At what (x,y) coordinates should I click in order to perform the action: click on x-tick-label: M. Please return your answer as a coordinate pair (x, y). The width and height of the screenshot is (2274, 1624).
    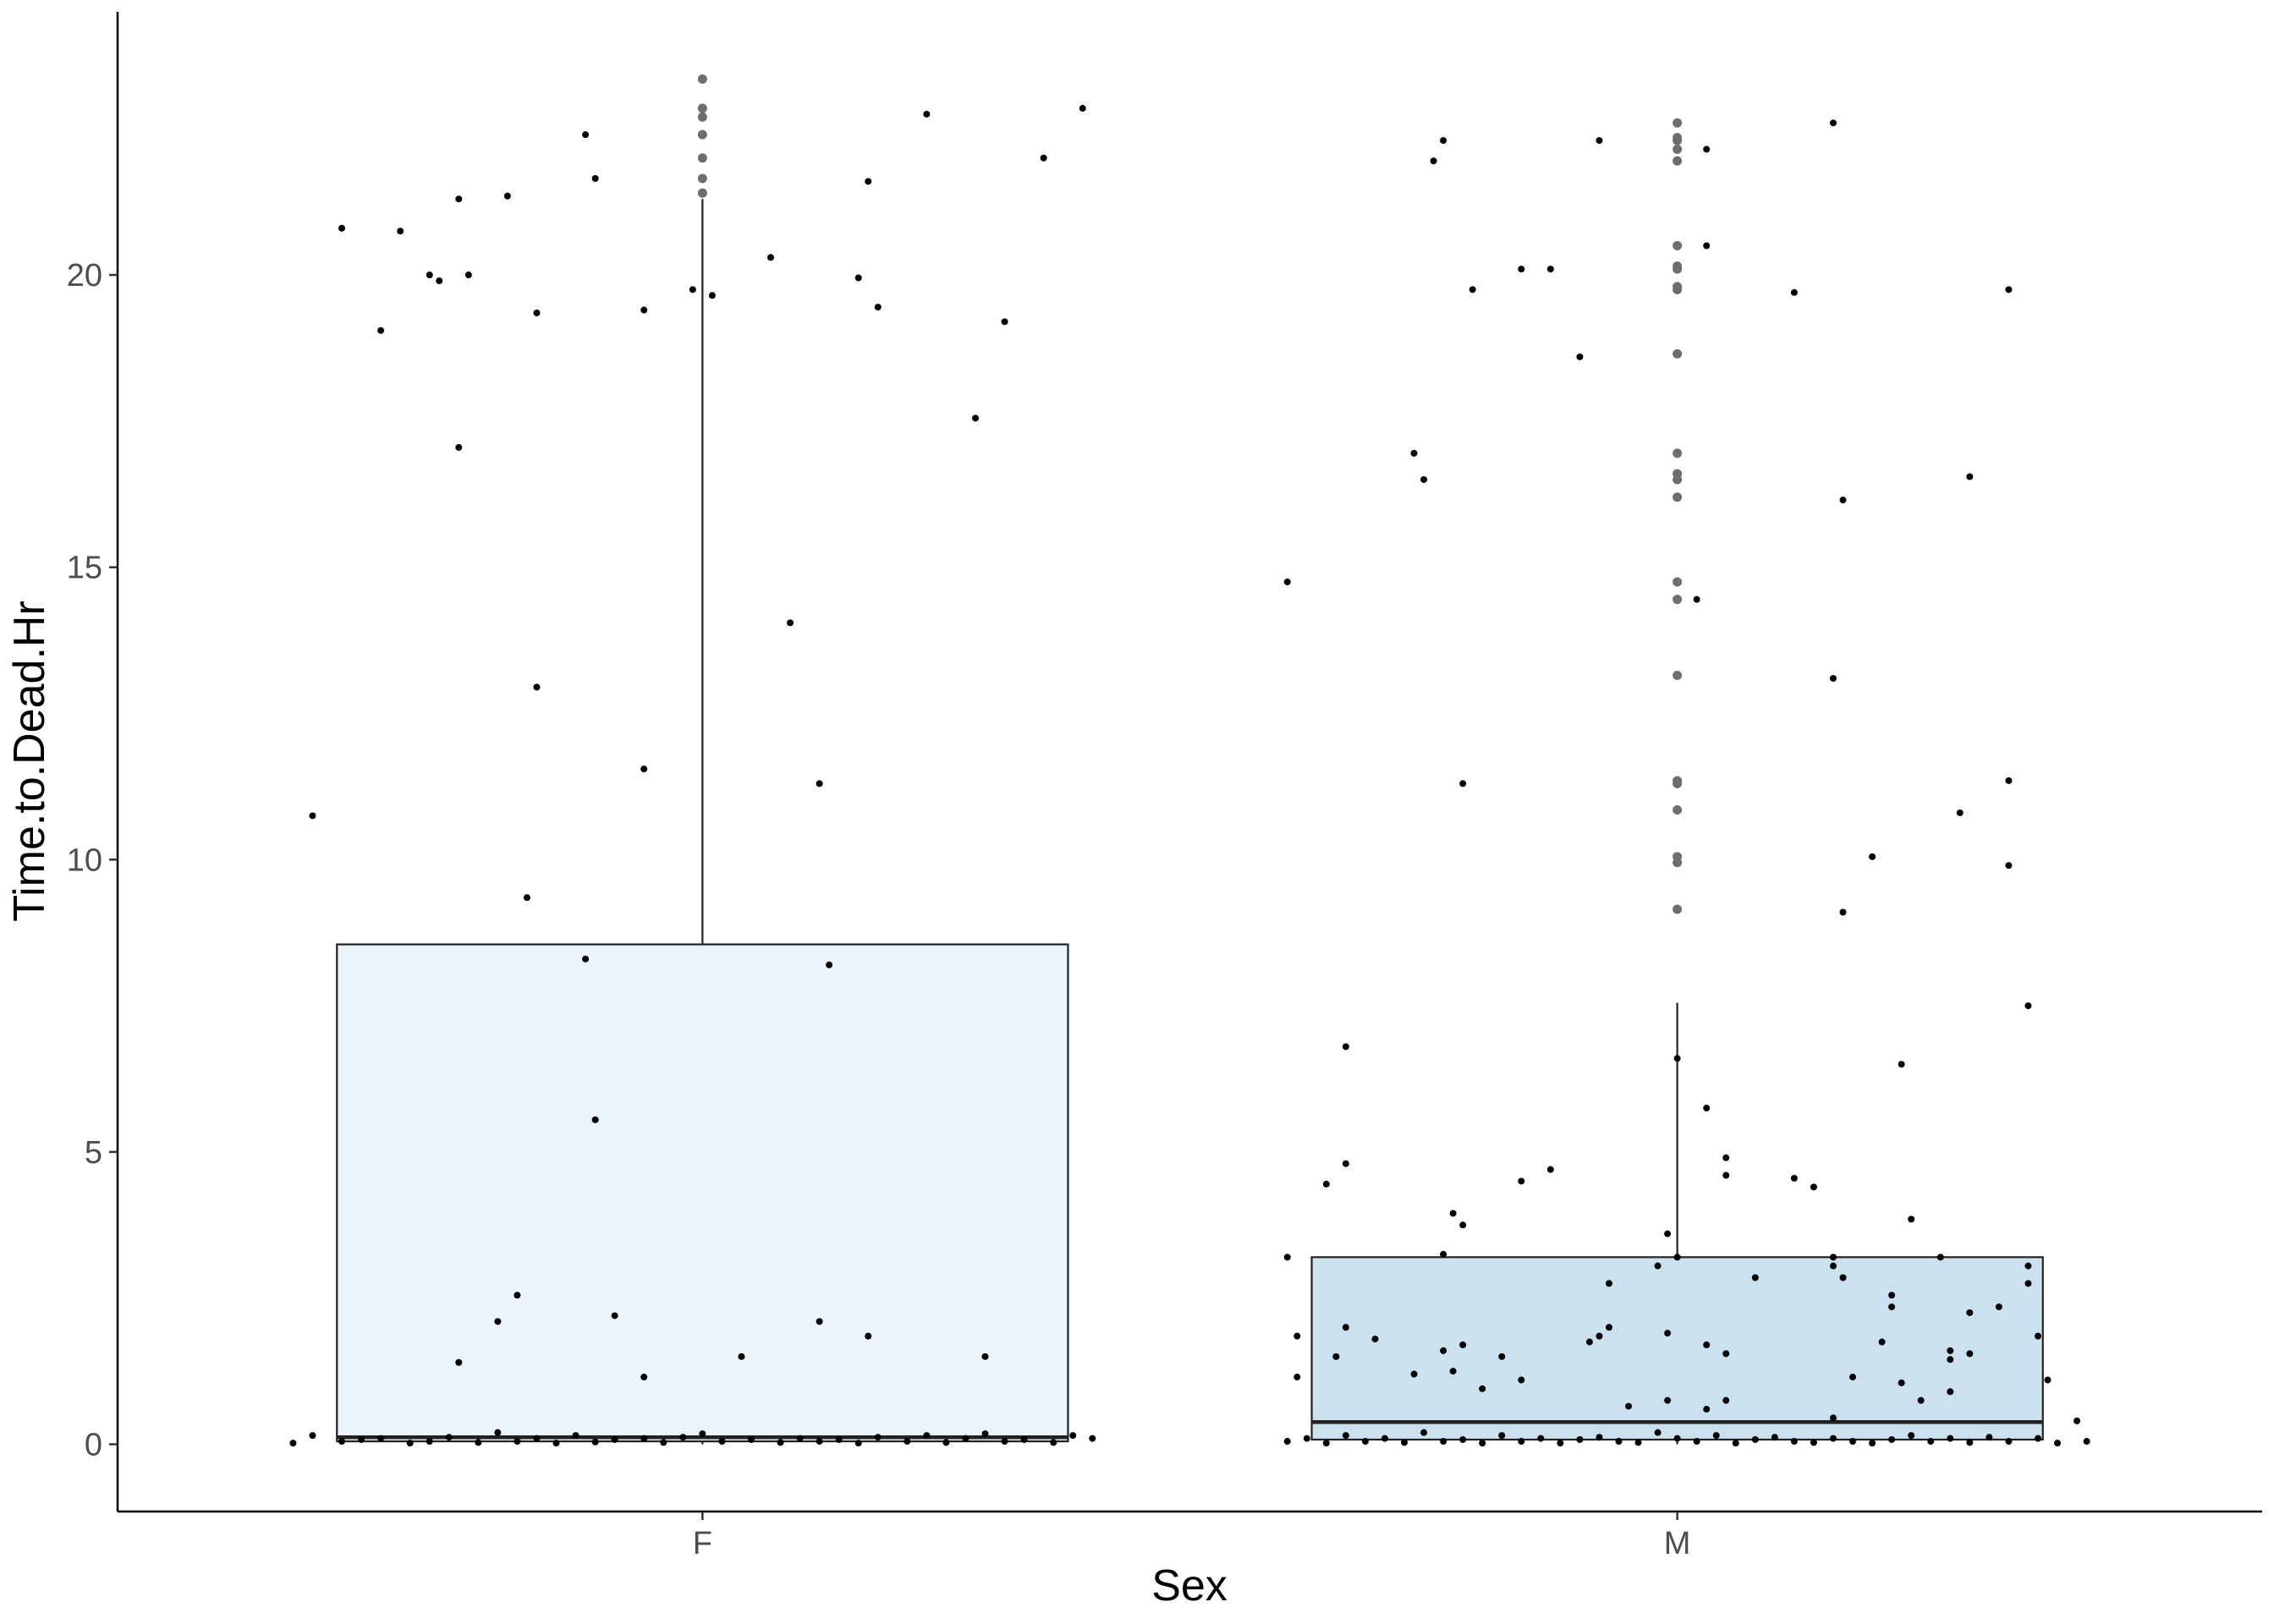
    Looking at the image, I should click on (1678, 1544).